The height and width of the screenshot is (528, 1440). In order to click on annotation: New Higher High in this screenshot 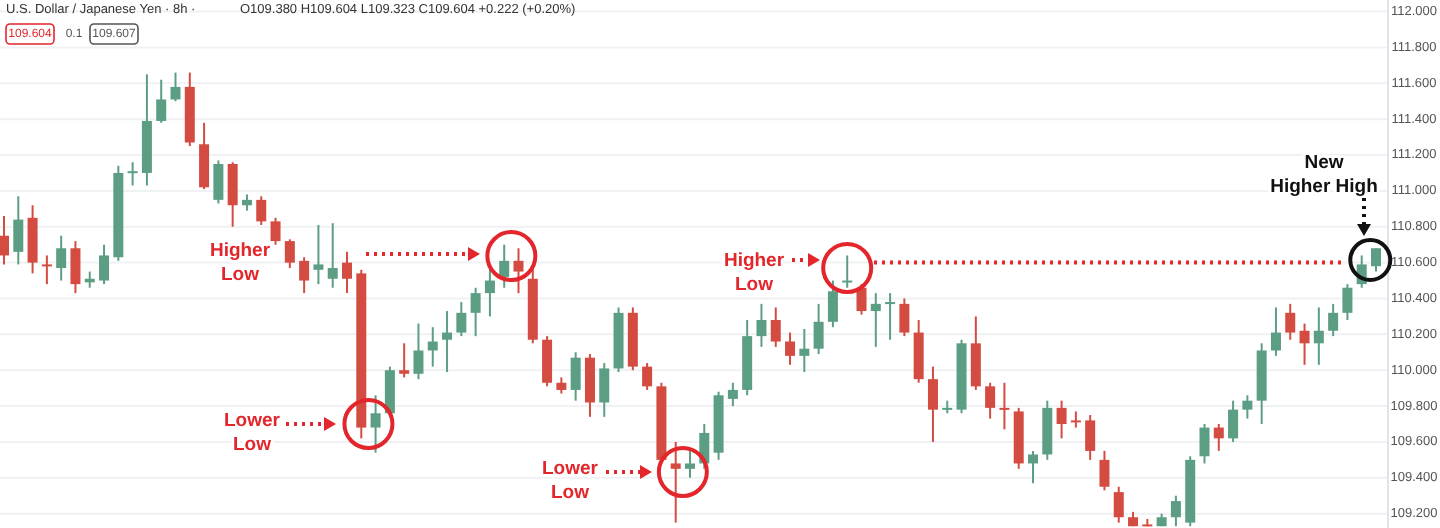, I will do `click(1324, 175)`.